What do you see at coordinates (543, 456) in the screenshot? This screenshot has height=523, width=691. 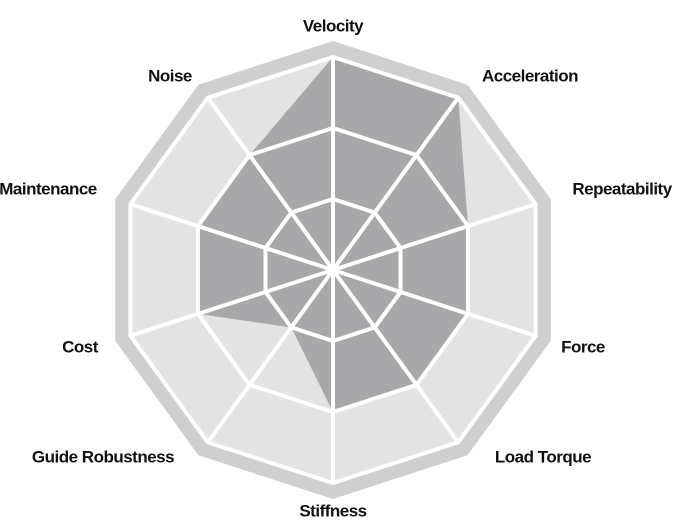 I see `axis-label: Load Torque` at bounding box center [543, 456].